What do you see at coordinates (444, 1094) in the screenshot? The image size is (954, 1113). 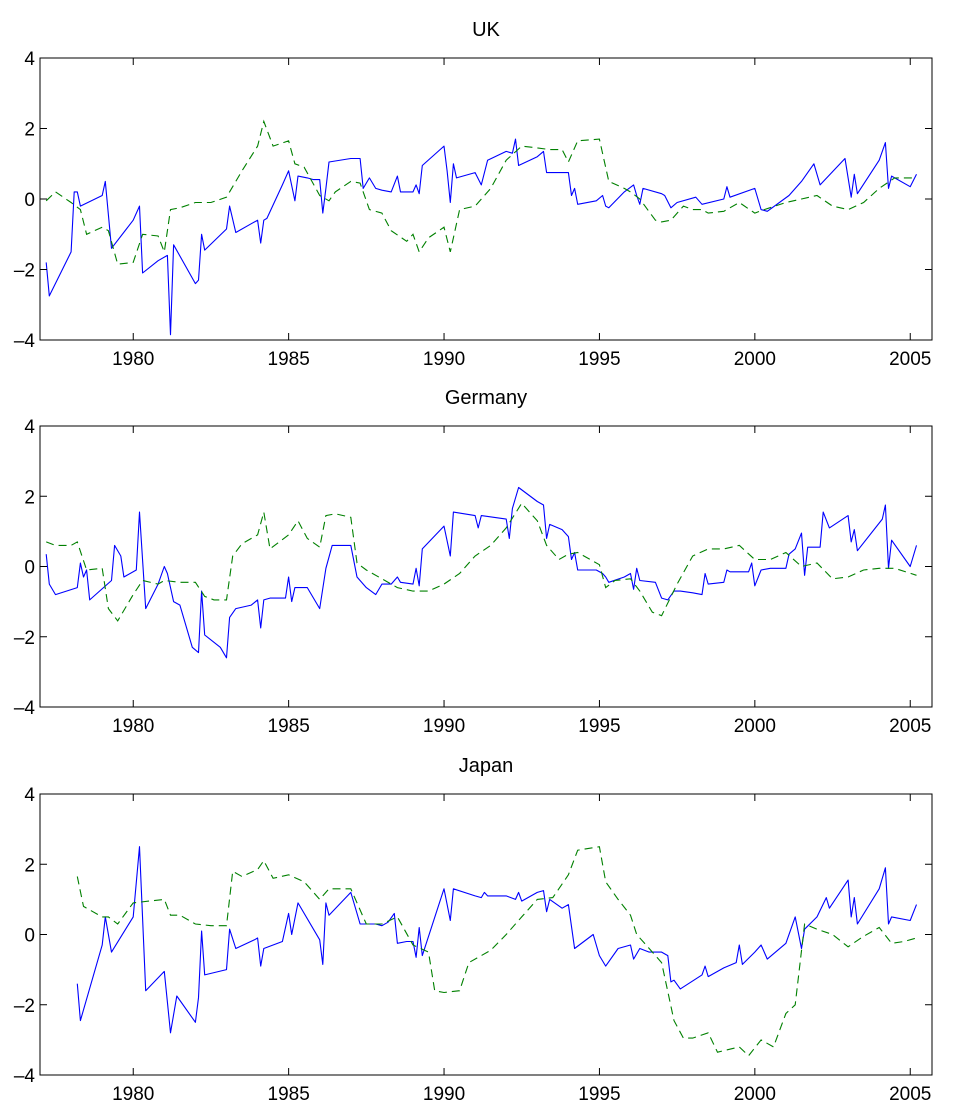 I see `x-tick-label-japan: 1990` at bounding box center [444, 1094].